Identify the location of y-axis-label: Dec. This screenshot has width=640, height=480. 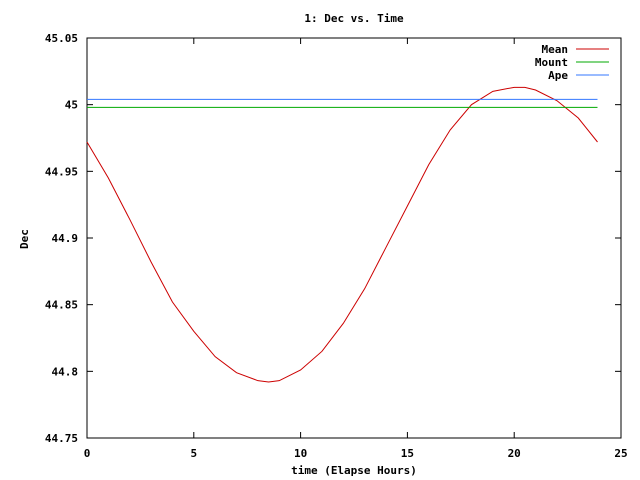
(24, 239).